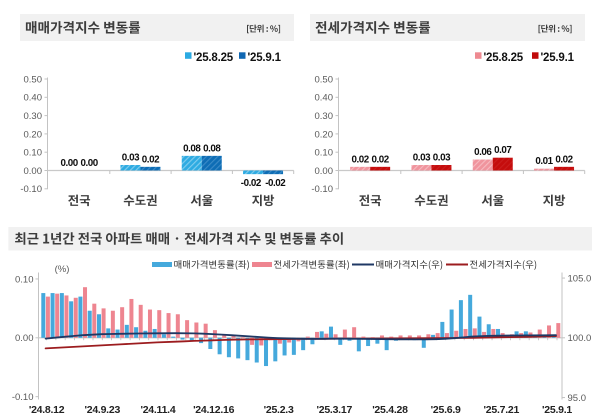 This screenshot has height=420, width=600. Describe the element at coordinates (103, 410) in the screenshot. I see `svg-text: '24.9.23` at that location.